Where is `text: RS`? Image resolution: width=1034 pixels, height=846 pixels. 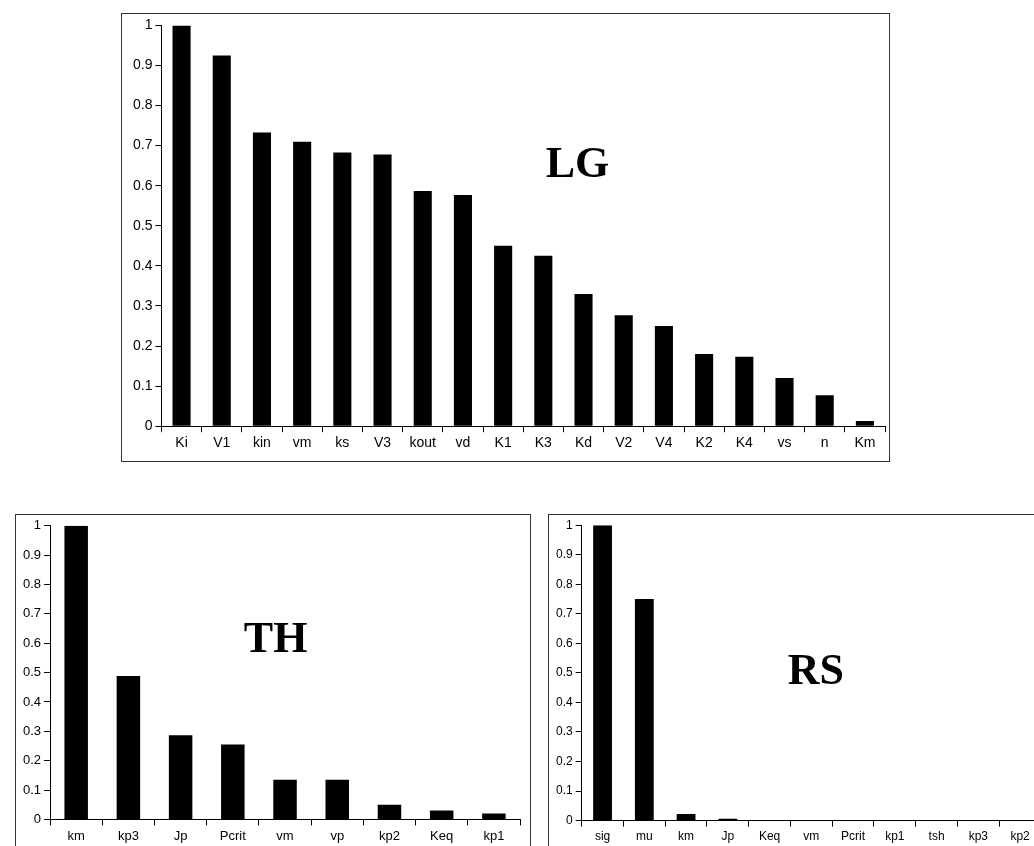
text: RS is located at coordinates (816, 670).